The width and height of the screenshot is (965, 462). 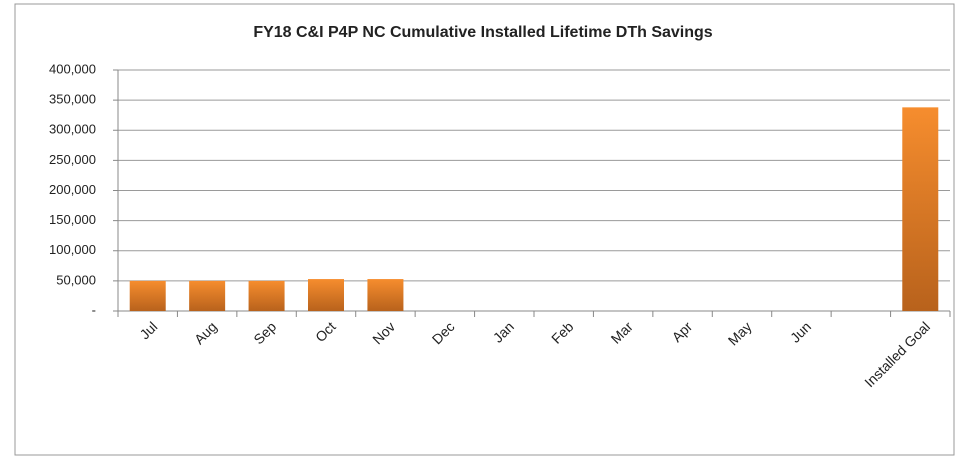 What do you see at coordinates (72, 129) in the screenshot?
I see `y-tick-label: 300,000` at bounding box center [72, 129].